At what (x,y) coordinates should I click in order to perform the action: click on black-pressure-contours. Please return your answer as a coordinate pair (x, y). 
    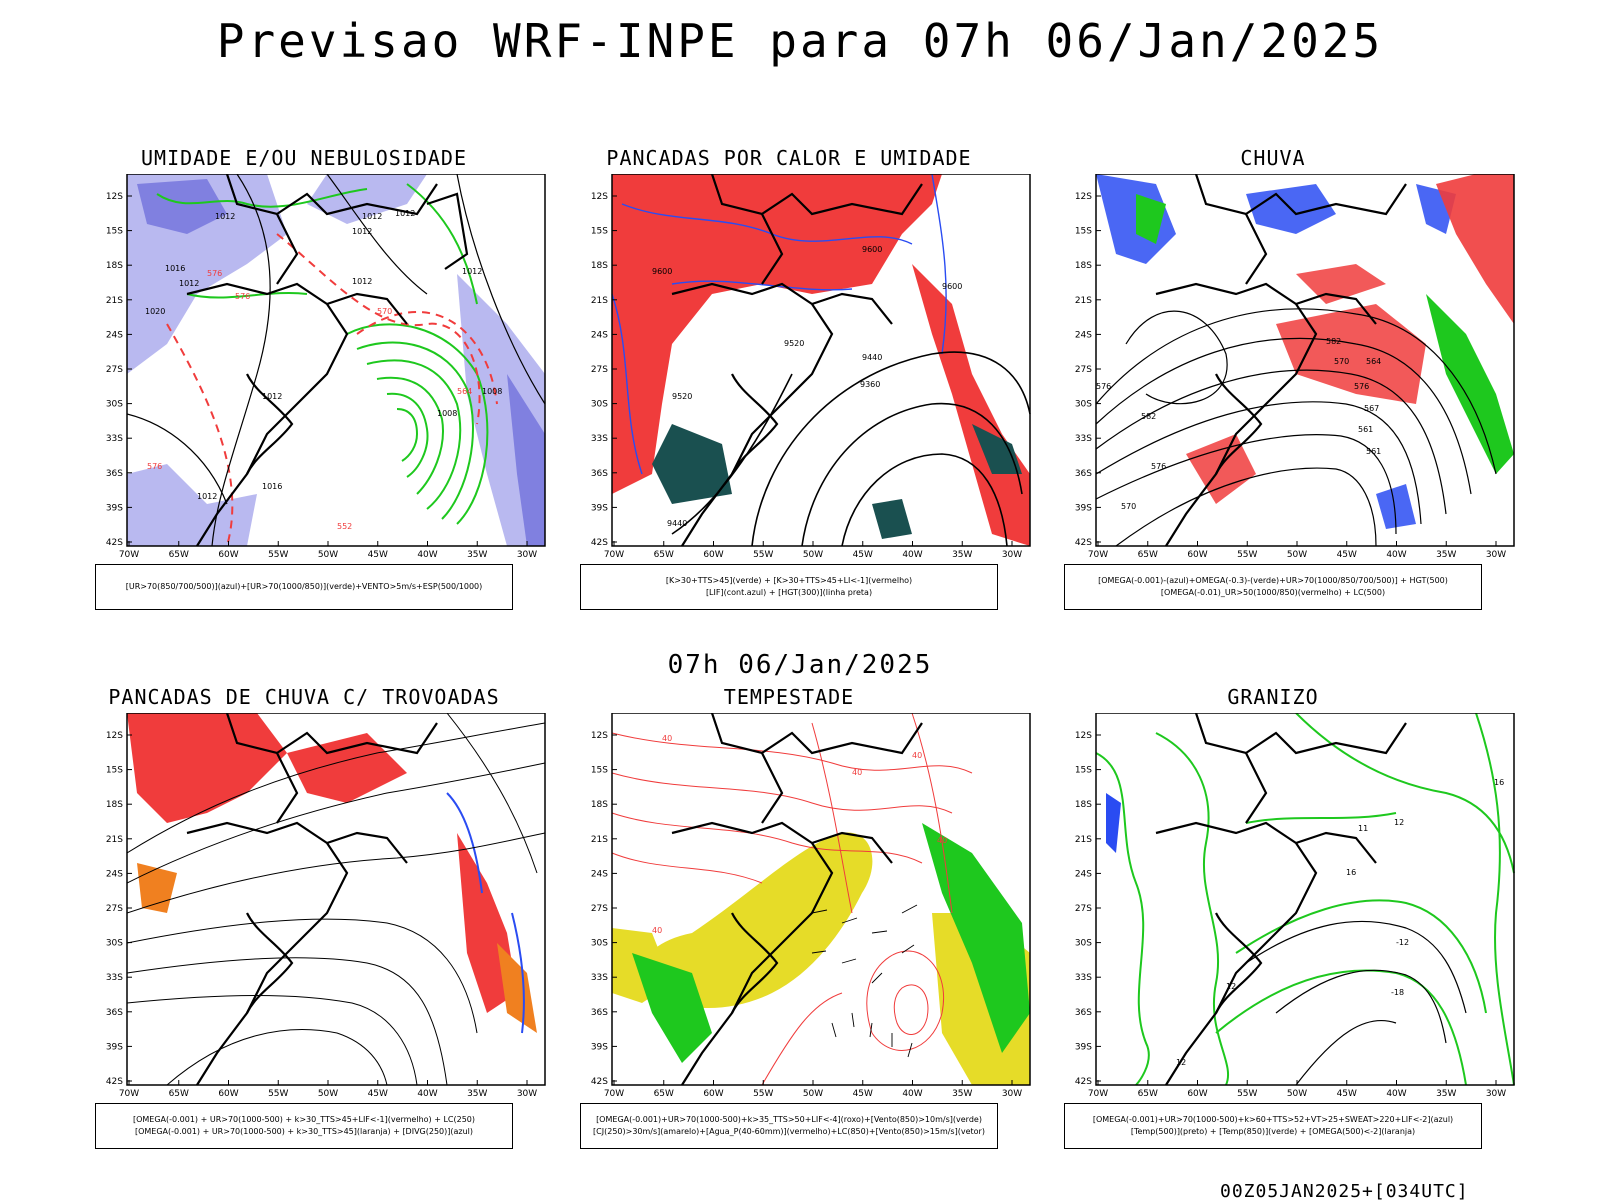
    Looking at the image, I should click on (336, 360).